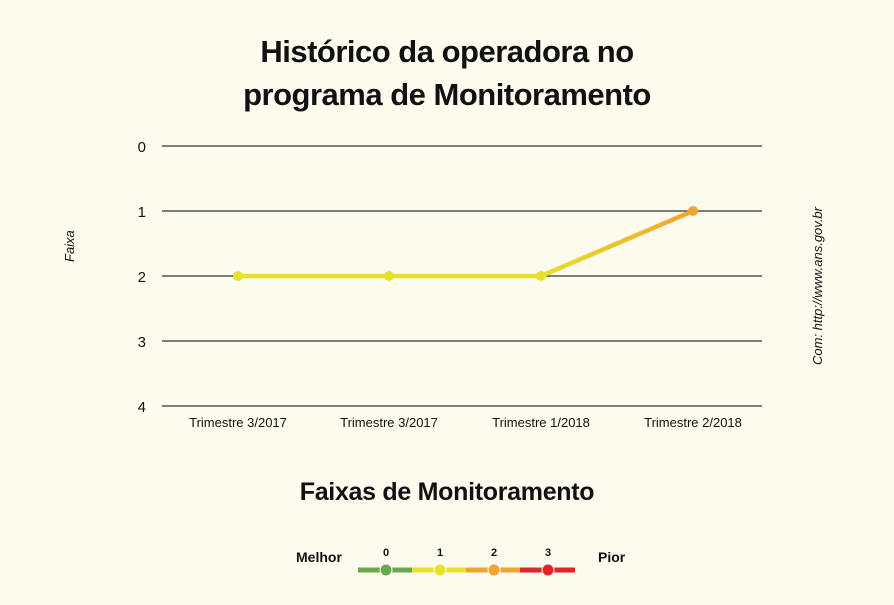  What do you see at coordinates (693, 422) in the screenshot?
I see `x-tick-label: Trimestre 2/2018` at bounding box center [693, 422].